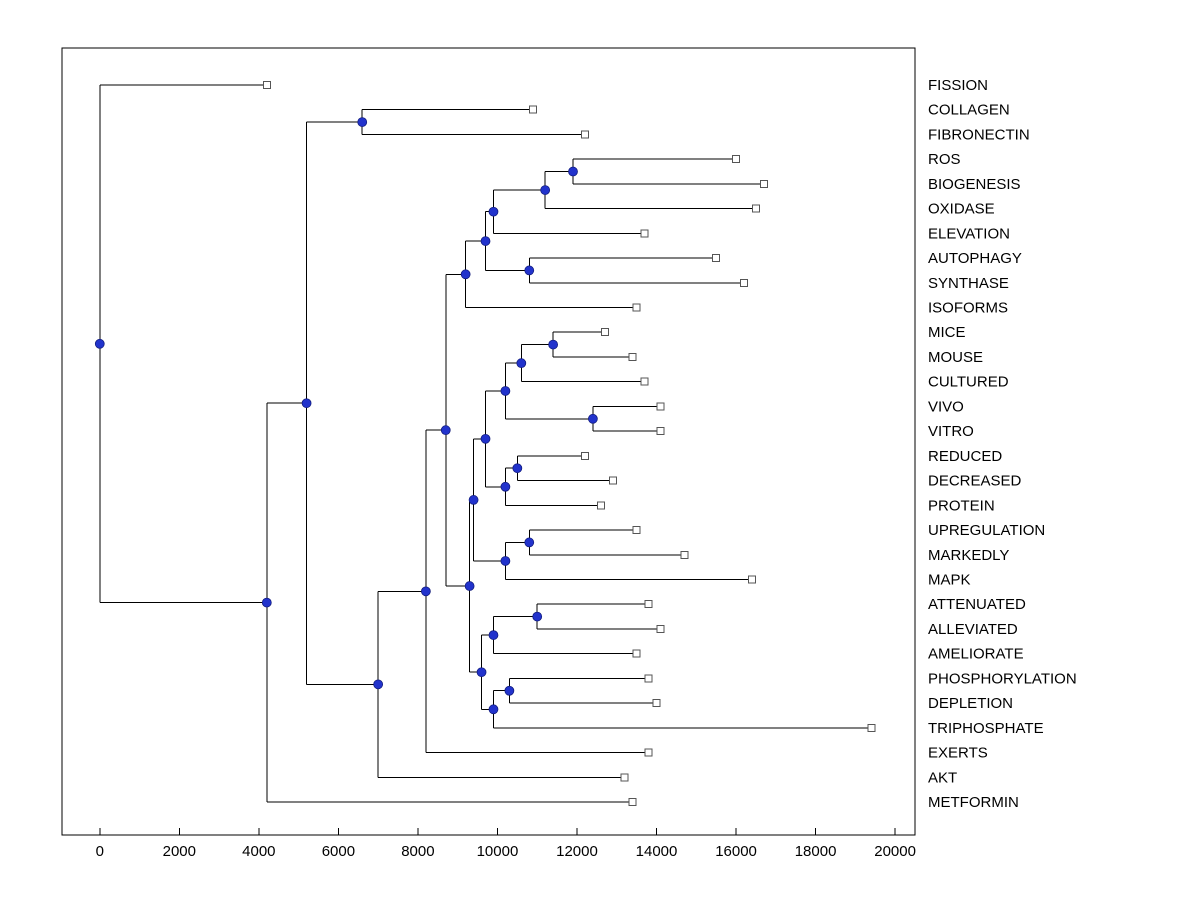  I want to click on leaf-label: ALLEVIATED, so click(973, 629).